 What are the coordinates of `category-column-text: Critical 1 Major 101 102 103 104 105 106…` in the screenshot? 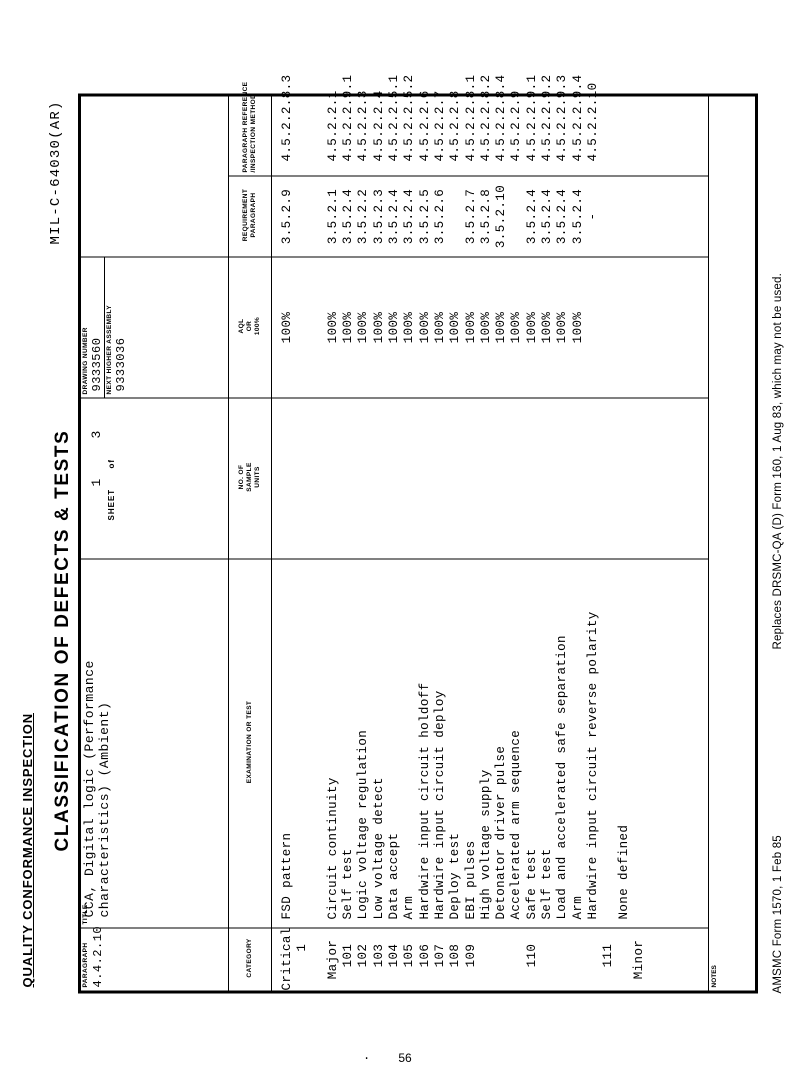 It's located at (463, 958).